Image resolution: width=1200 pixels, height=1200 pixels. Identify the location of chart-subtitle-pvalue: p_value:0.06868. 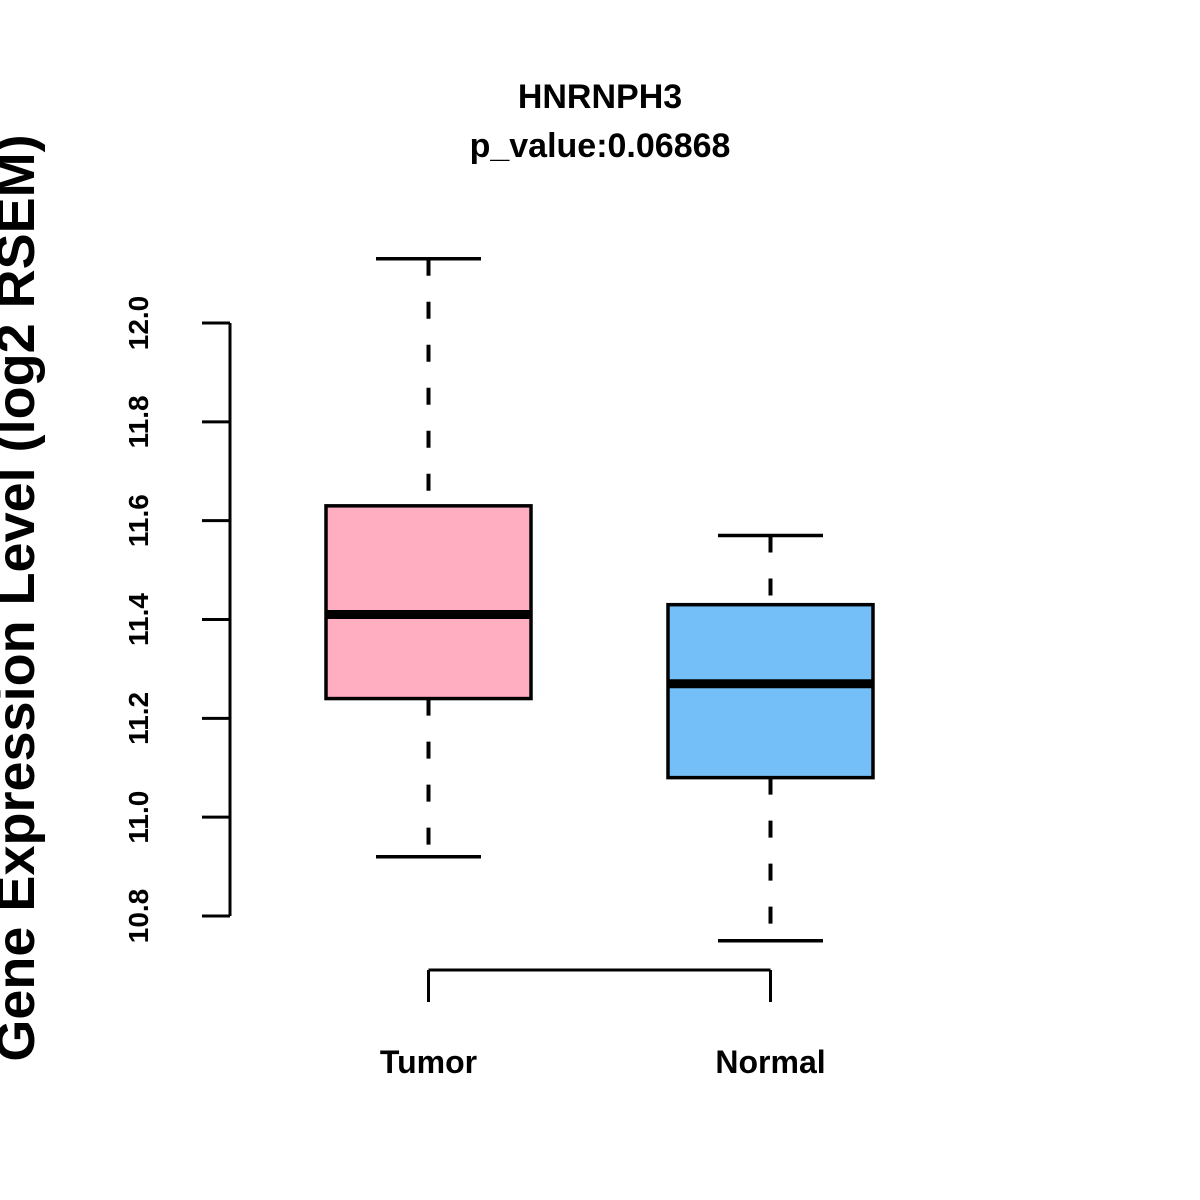
(600, 146).